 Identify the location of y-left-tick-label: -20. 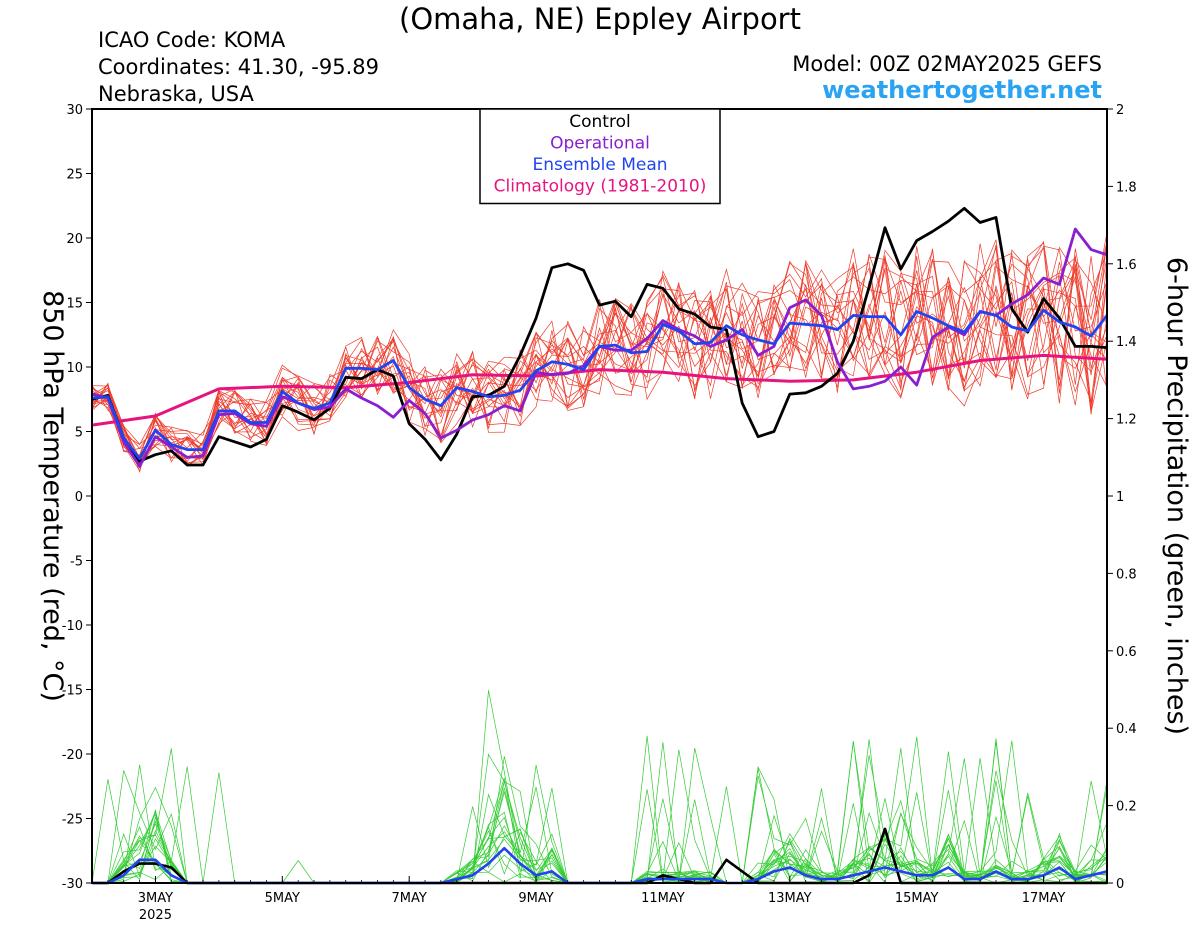
(72, 755).